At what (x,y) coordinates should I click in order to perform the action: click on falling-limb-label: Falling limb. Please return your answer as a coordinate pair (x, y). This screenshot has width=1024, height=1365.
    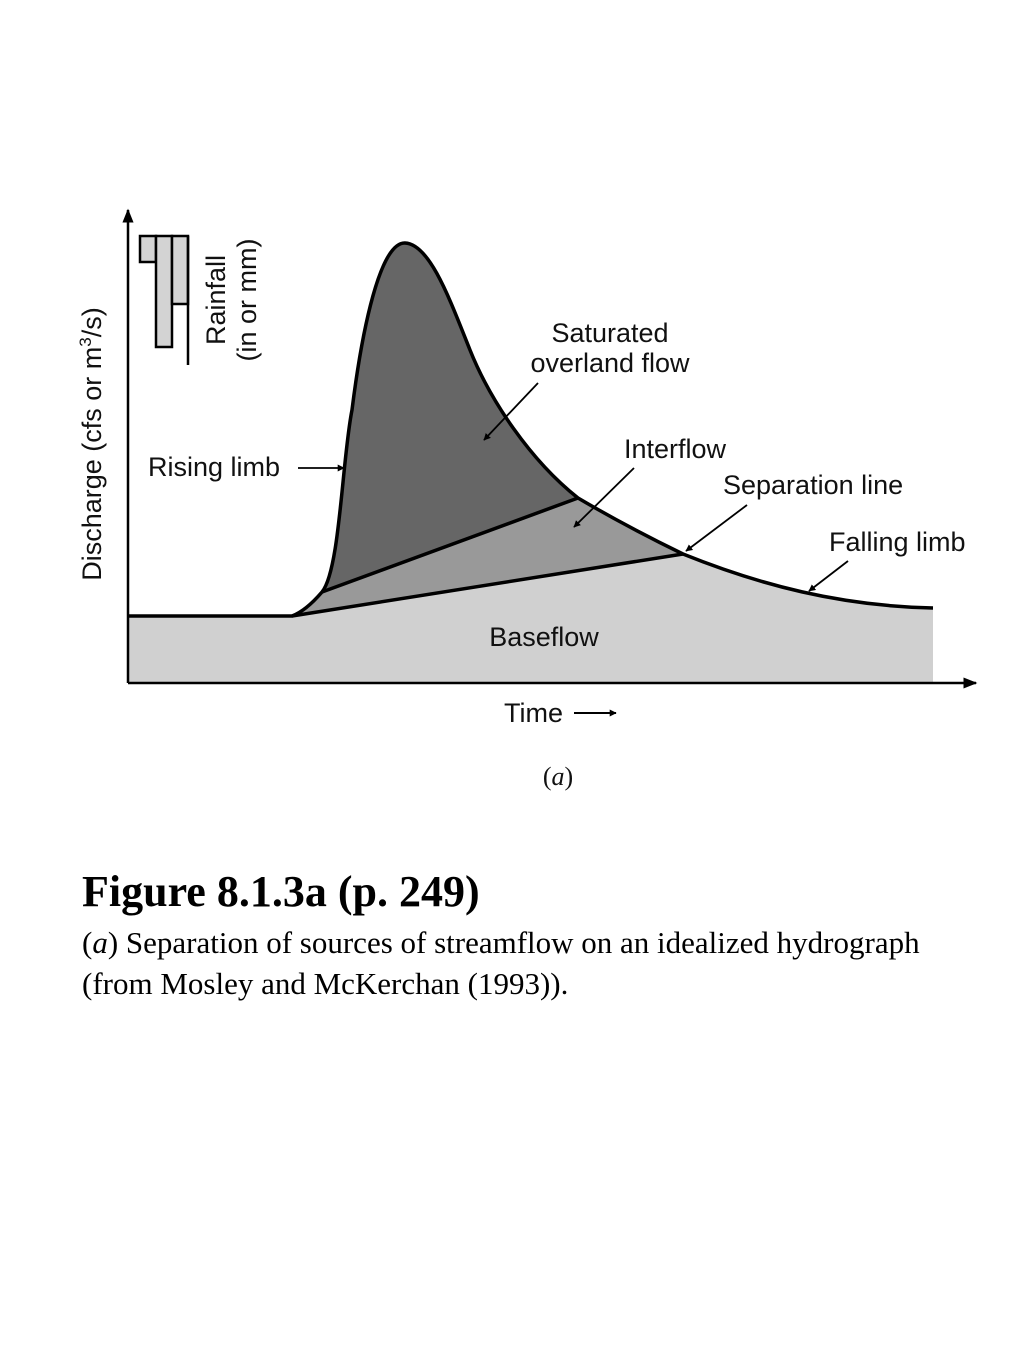
    Looking at the image, I should click on (897, 542).